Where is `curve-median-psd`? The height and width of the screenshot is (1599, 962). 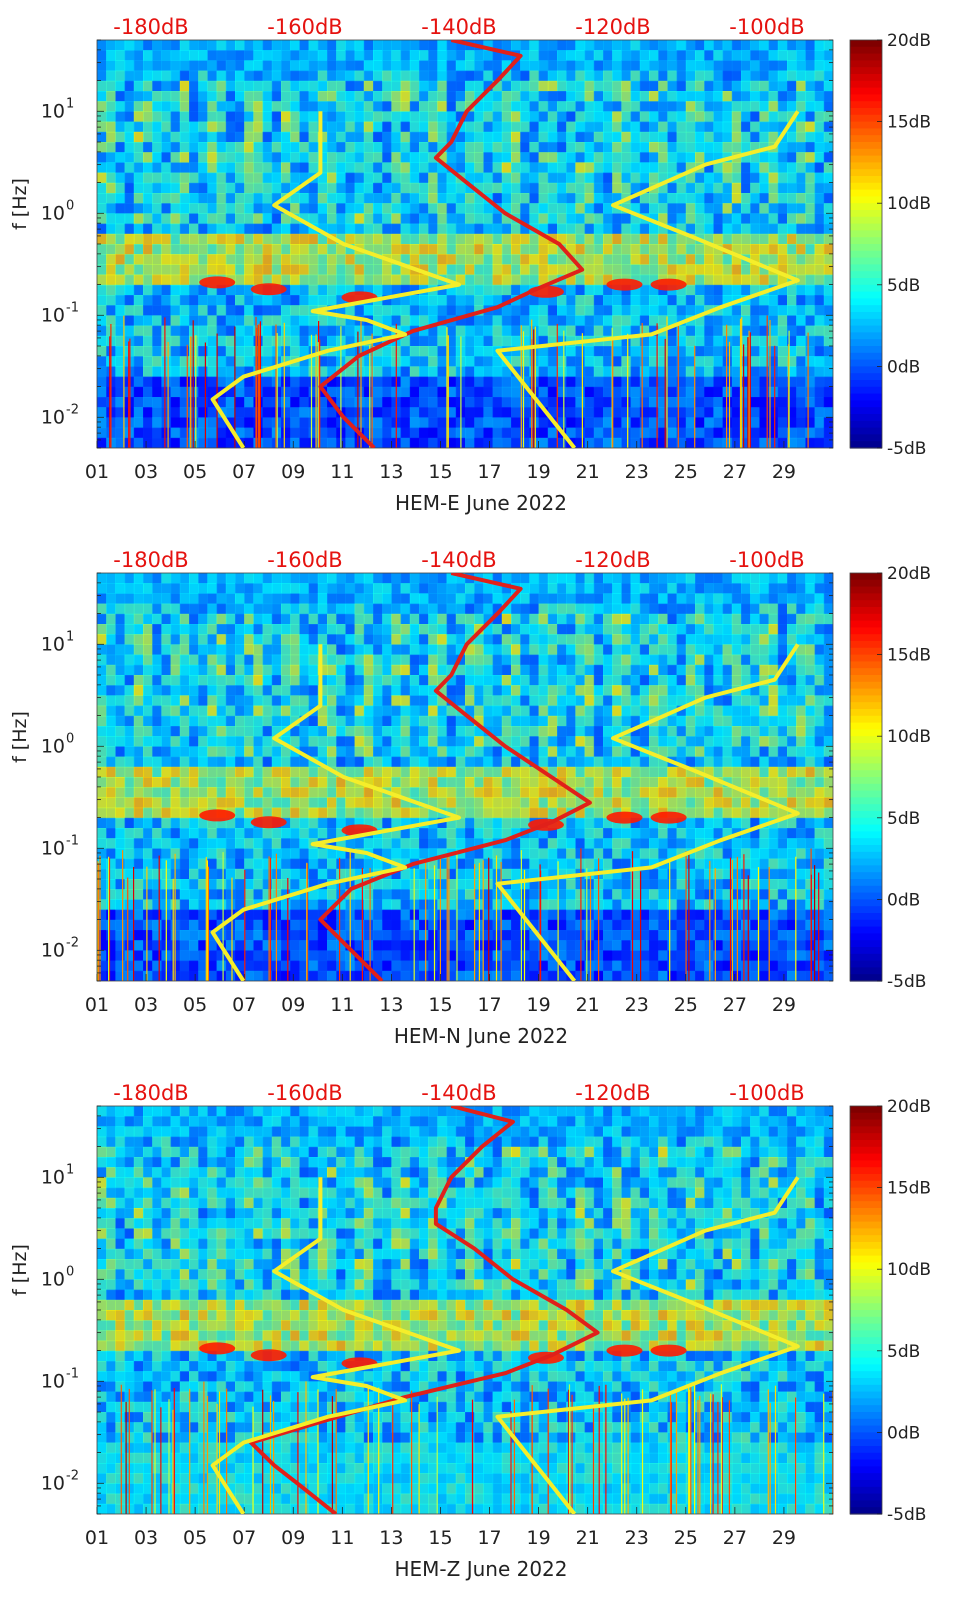 curve-median-psd is located at coordinates (451, 244).